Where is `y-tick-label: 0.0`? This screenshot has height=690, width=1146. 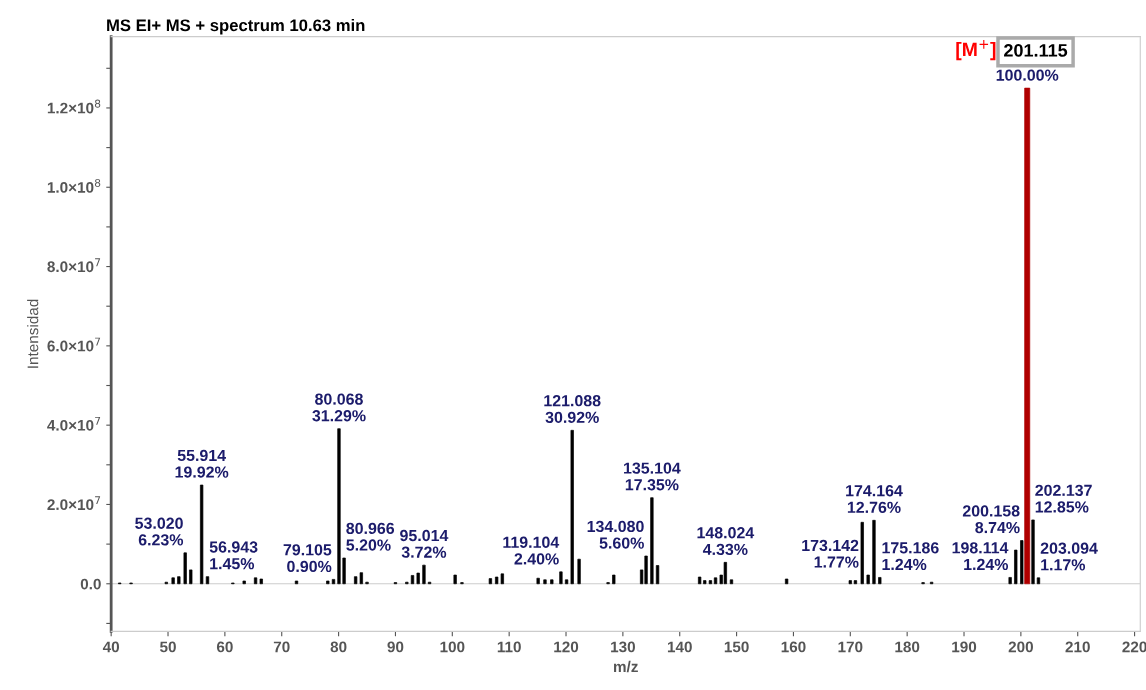 y-tick-label: 0.0 is located at coordinates (90, 584).